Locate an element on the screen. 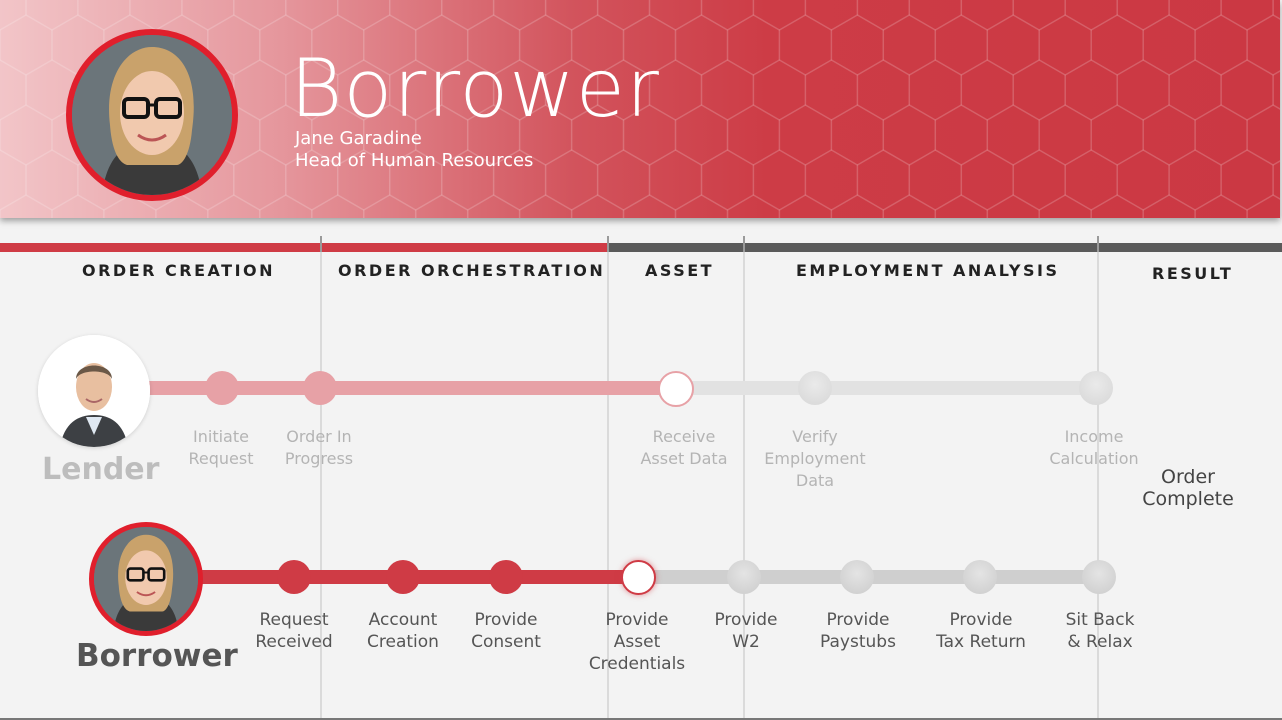 The image size is (1282, 720). borrower-step-label: Provide Asset Credentials is located at coordinates (637, 642).